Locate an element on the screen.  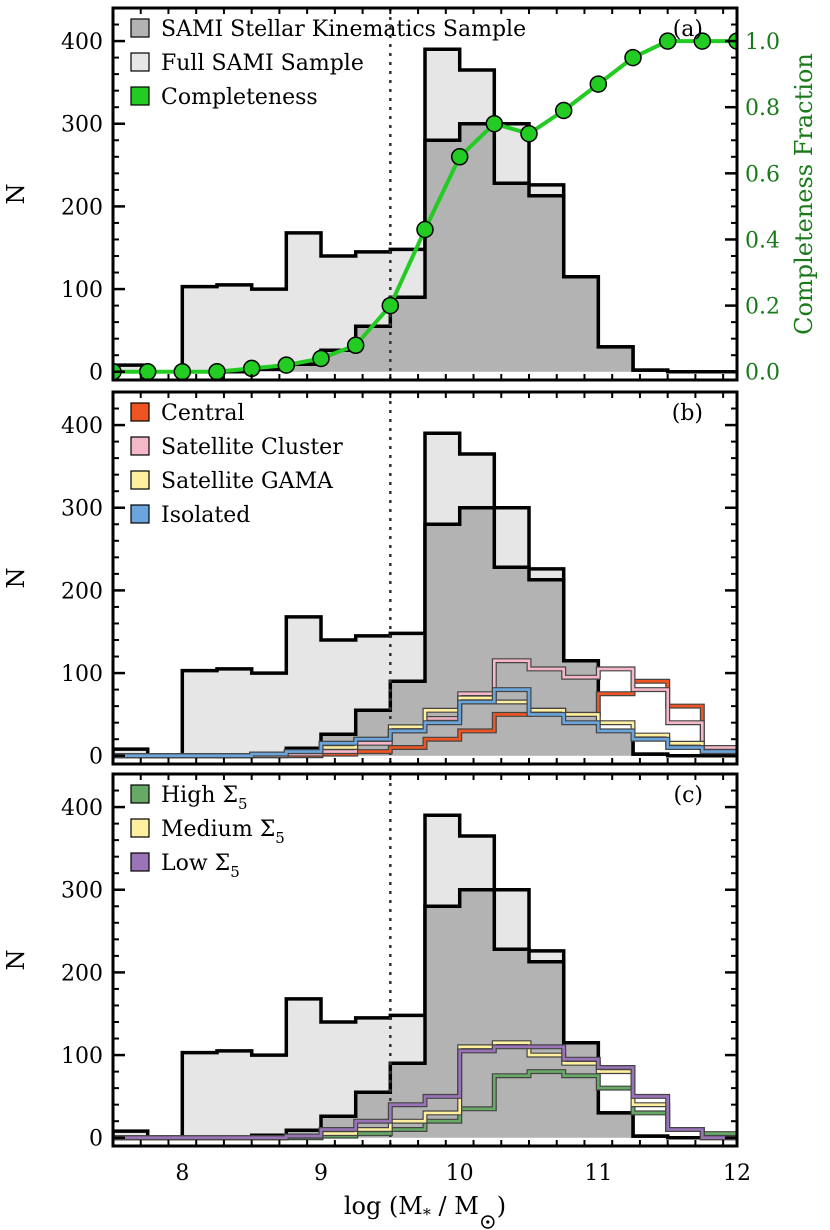
x-title-part: log (M is located at coordinates (383, 1206).